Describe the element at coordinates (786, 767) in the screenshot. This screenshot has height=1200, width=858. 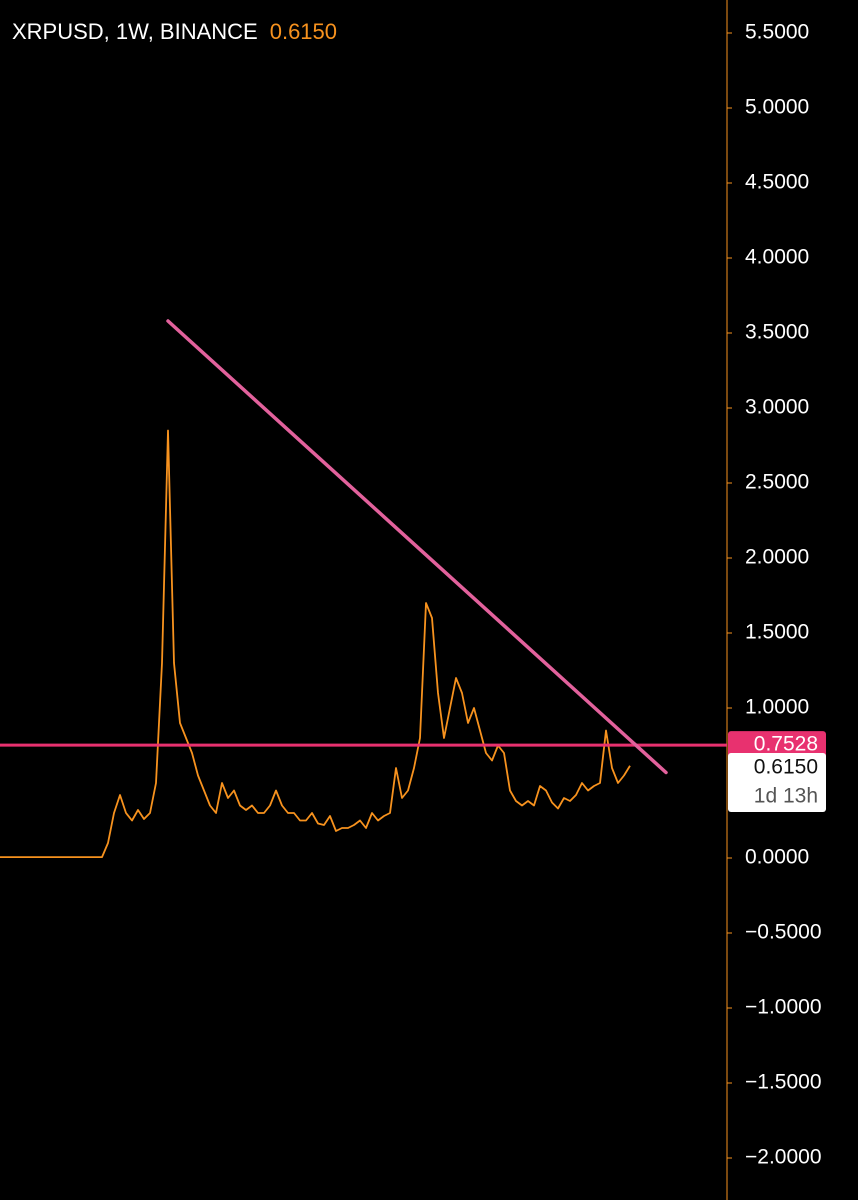
I see `price-tag-label: 0.6150` at that location.